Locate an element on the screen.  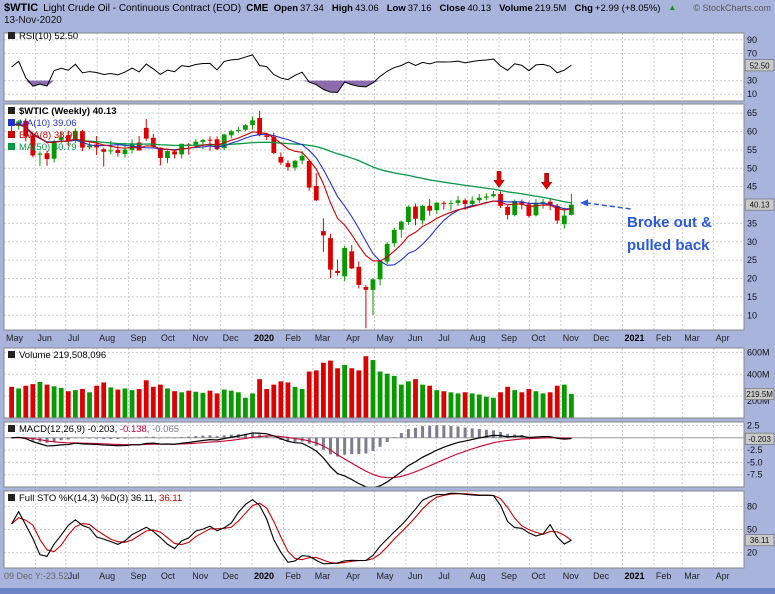
blue-arrow-head is located at coordinates (584, 203).